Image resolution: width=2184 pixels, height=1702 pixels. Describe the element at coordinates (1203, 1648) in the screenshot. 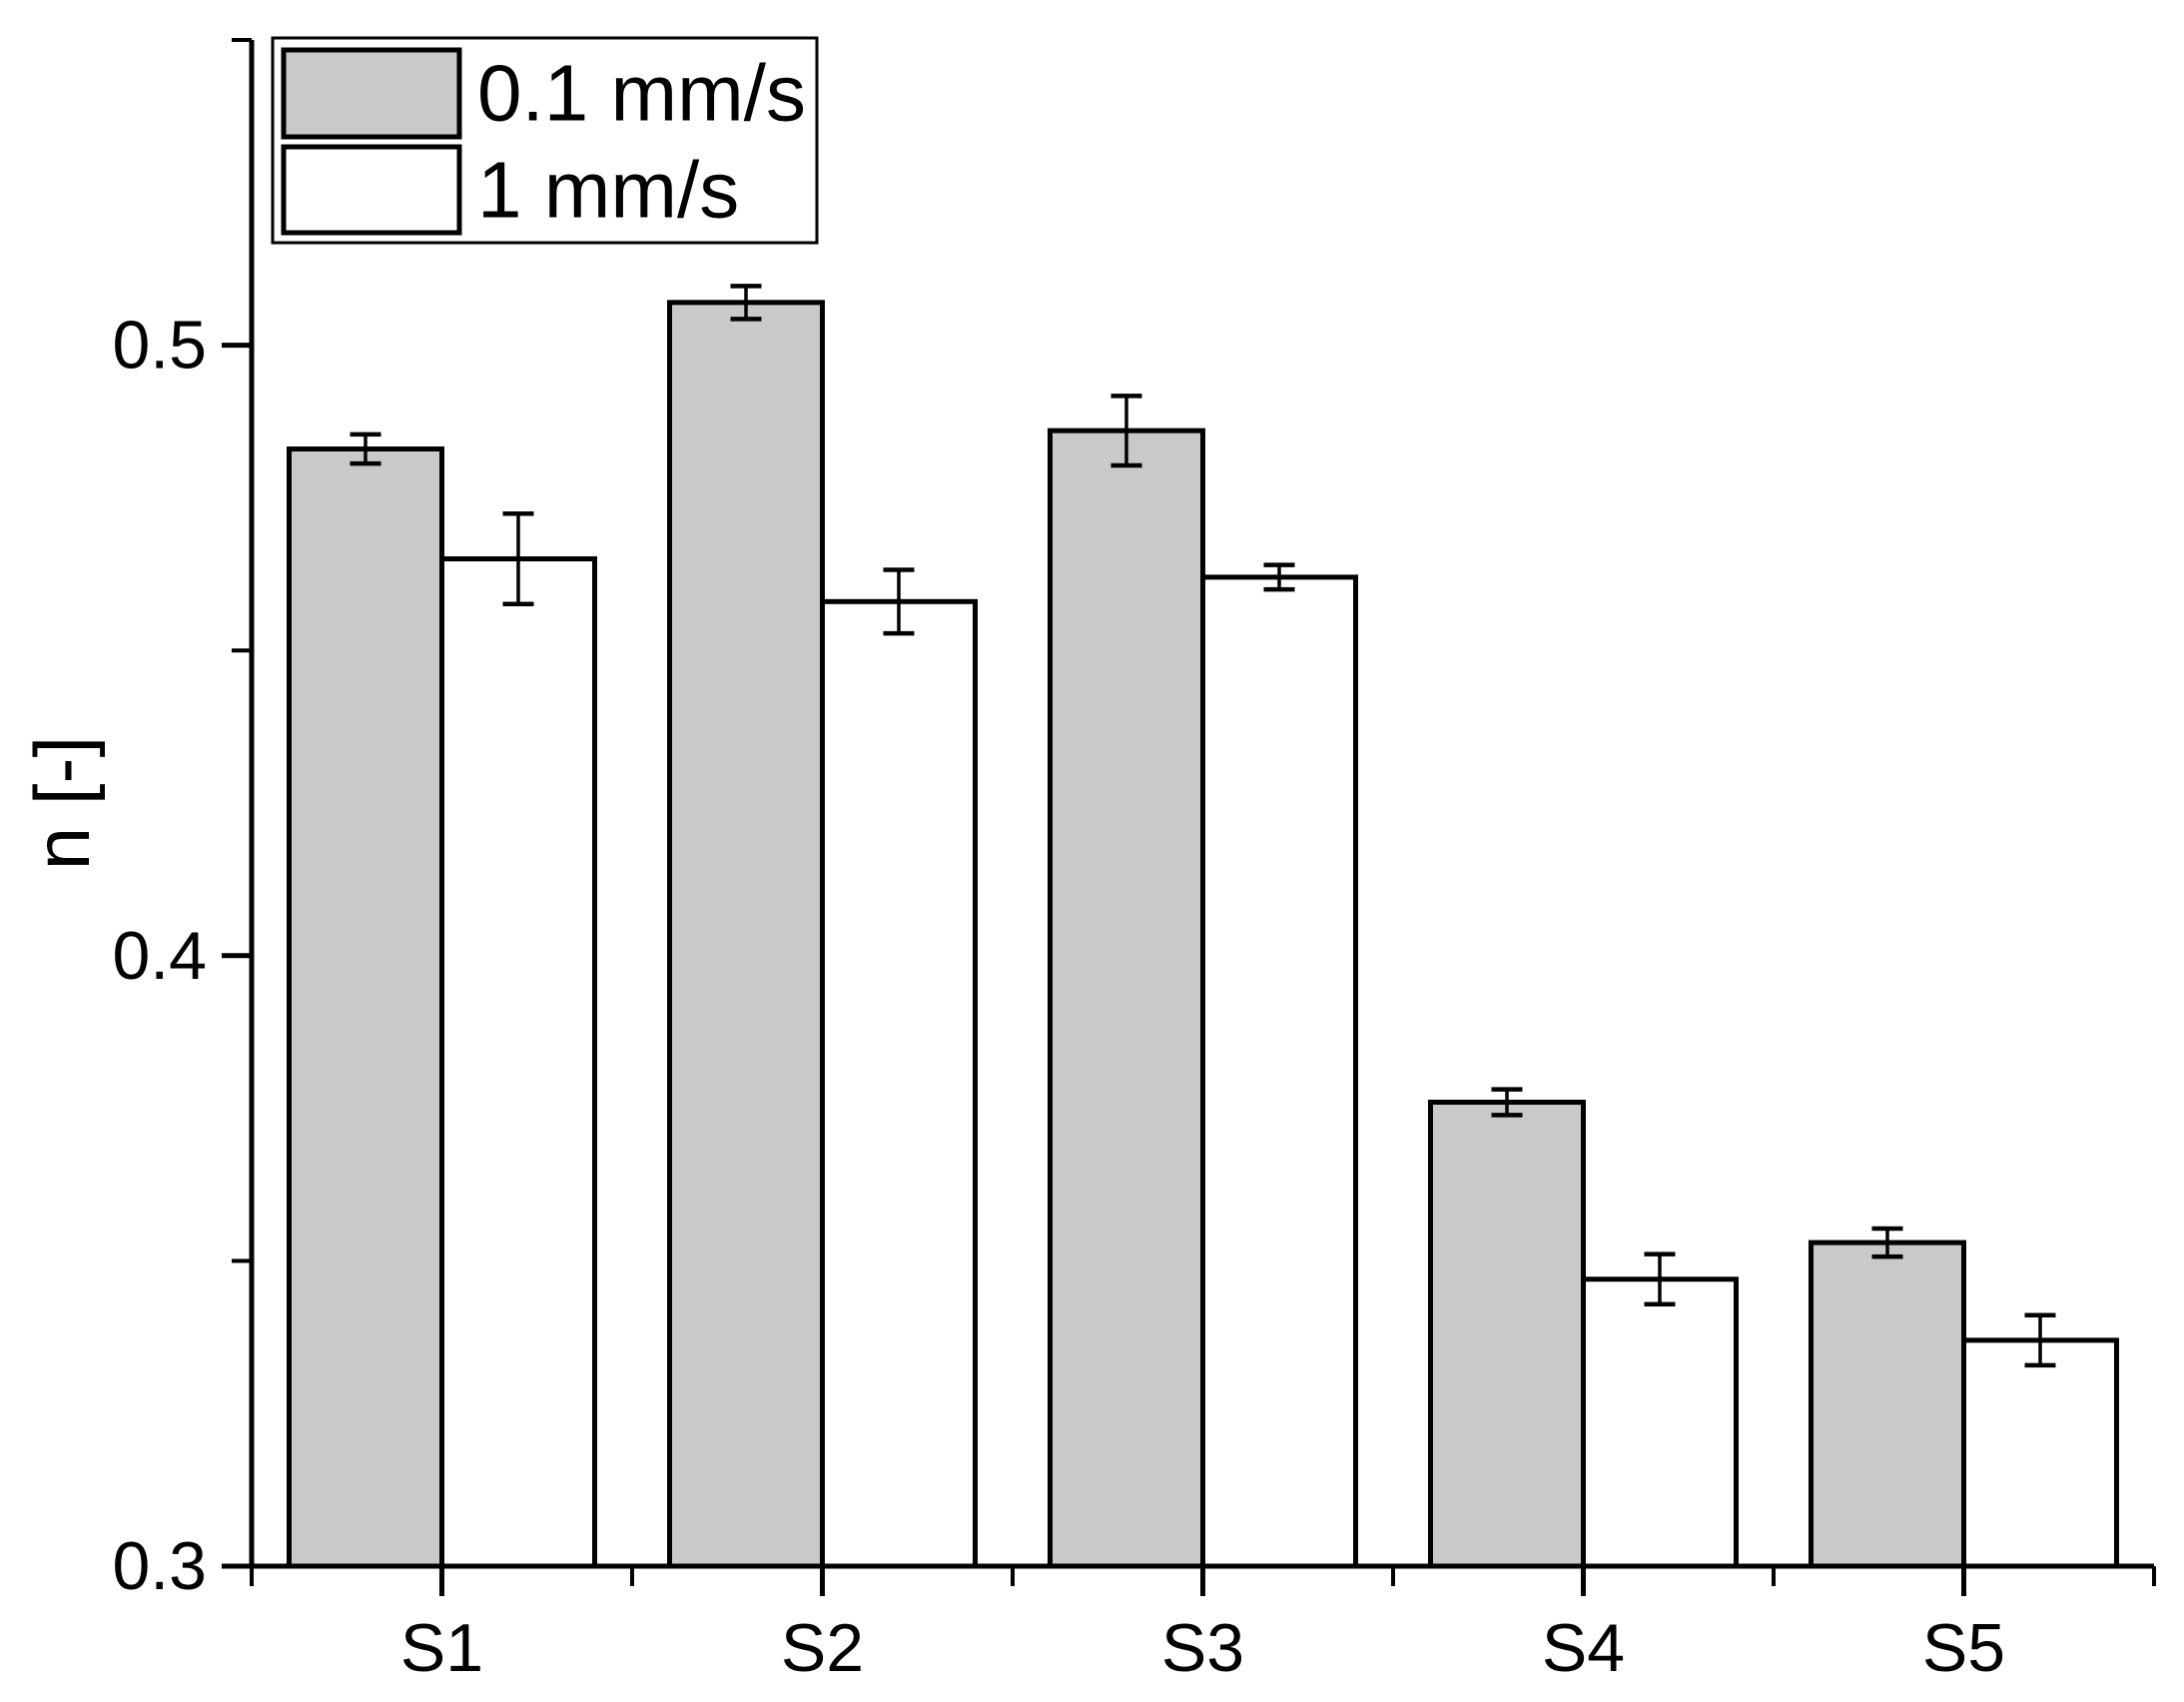

I see `x-tick-label: S3` at that location.